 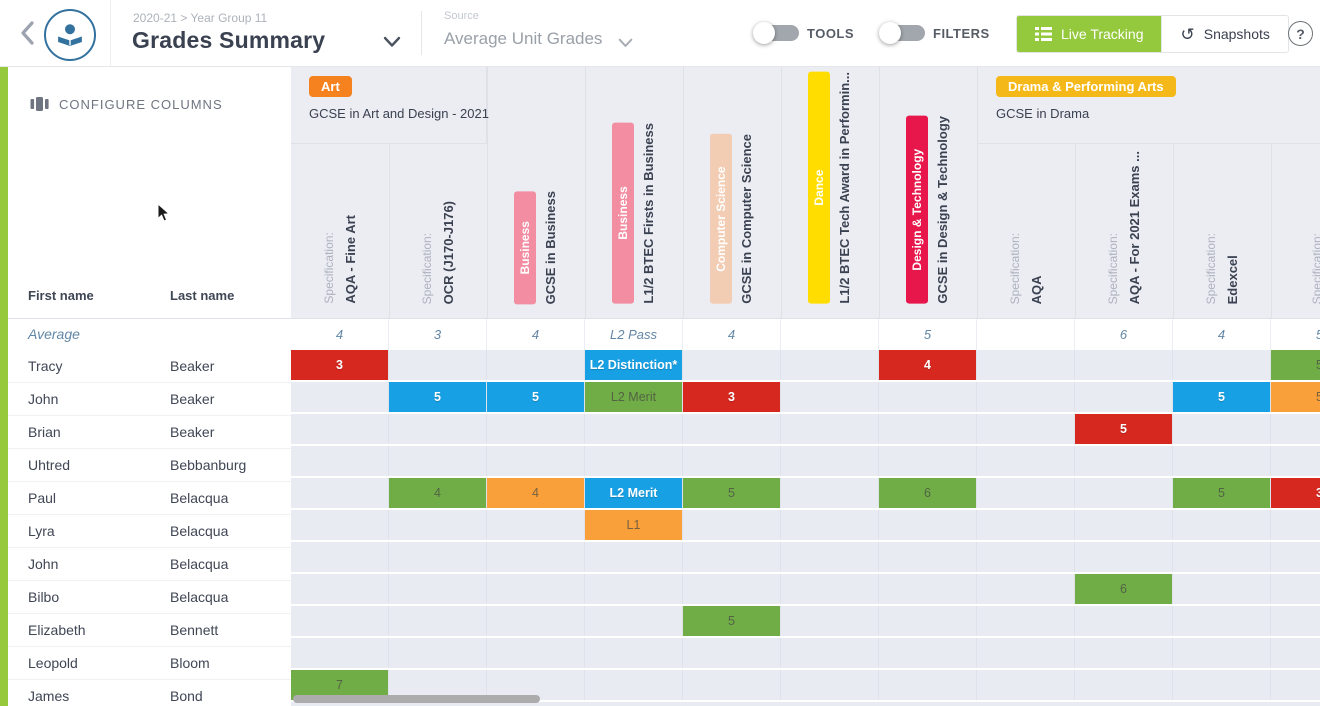 What do you see at coordinates (1043, 113) in the screenshot?
I see `subject-group-title: GCSE in Drama` at bounding box center [1043, 113].